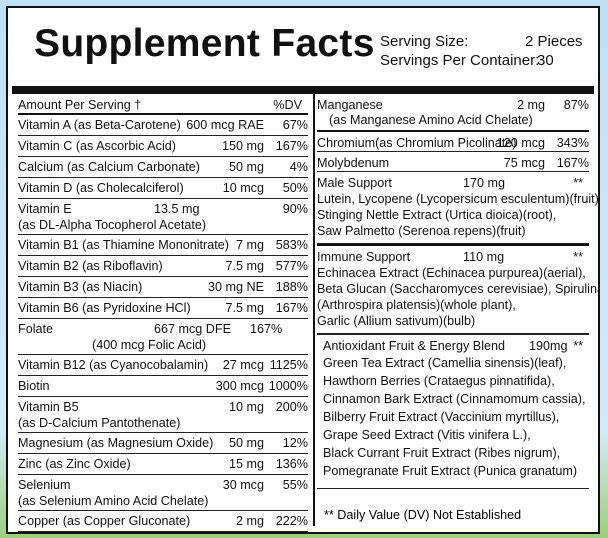  What do you see at coordinates (576, 105) in the screenshot?
I see `nutrient-dv: 87%` at bounding box center [576, 105].